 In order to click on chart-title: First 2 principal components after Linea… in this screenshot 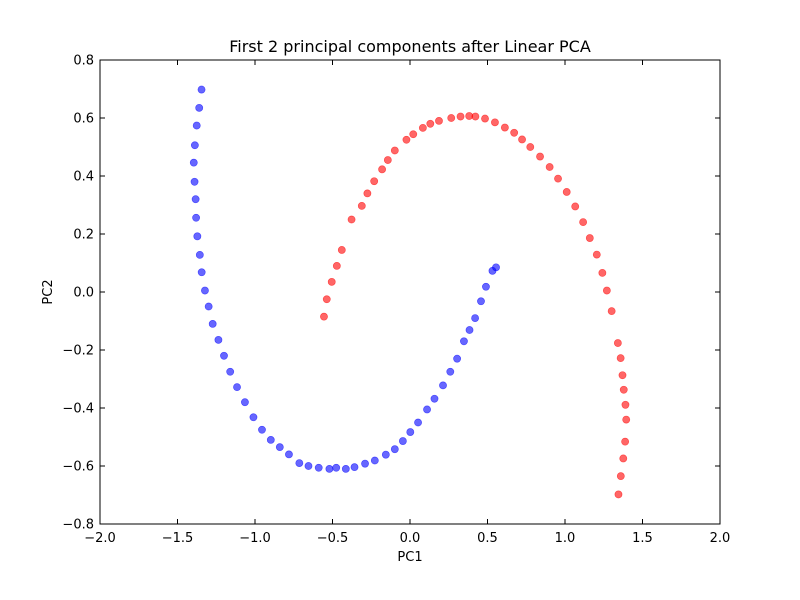, I will do `click(410, 46)`.